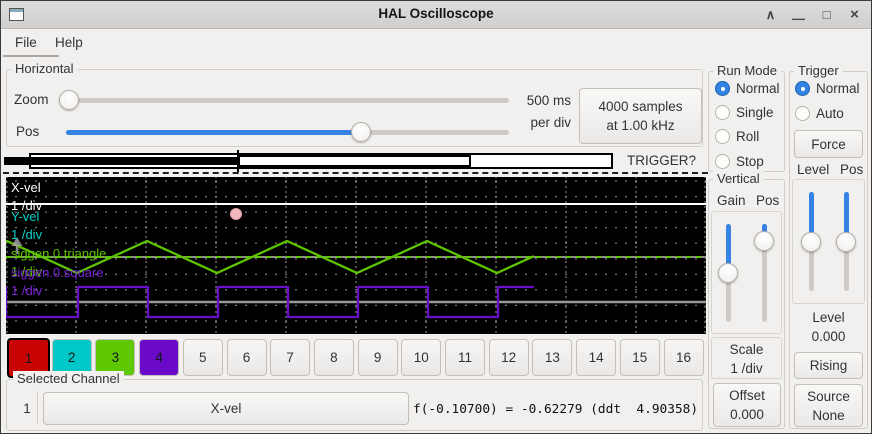 This screenshot has width=872, height=434. I want to click on trigger-level-arrow-icon, so click(17, 245).